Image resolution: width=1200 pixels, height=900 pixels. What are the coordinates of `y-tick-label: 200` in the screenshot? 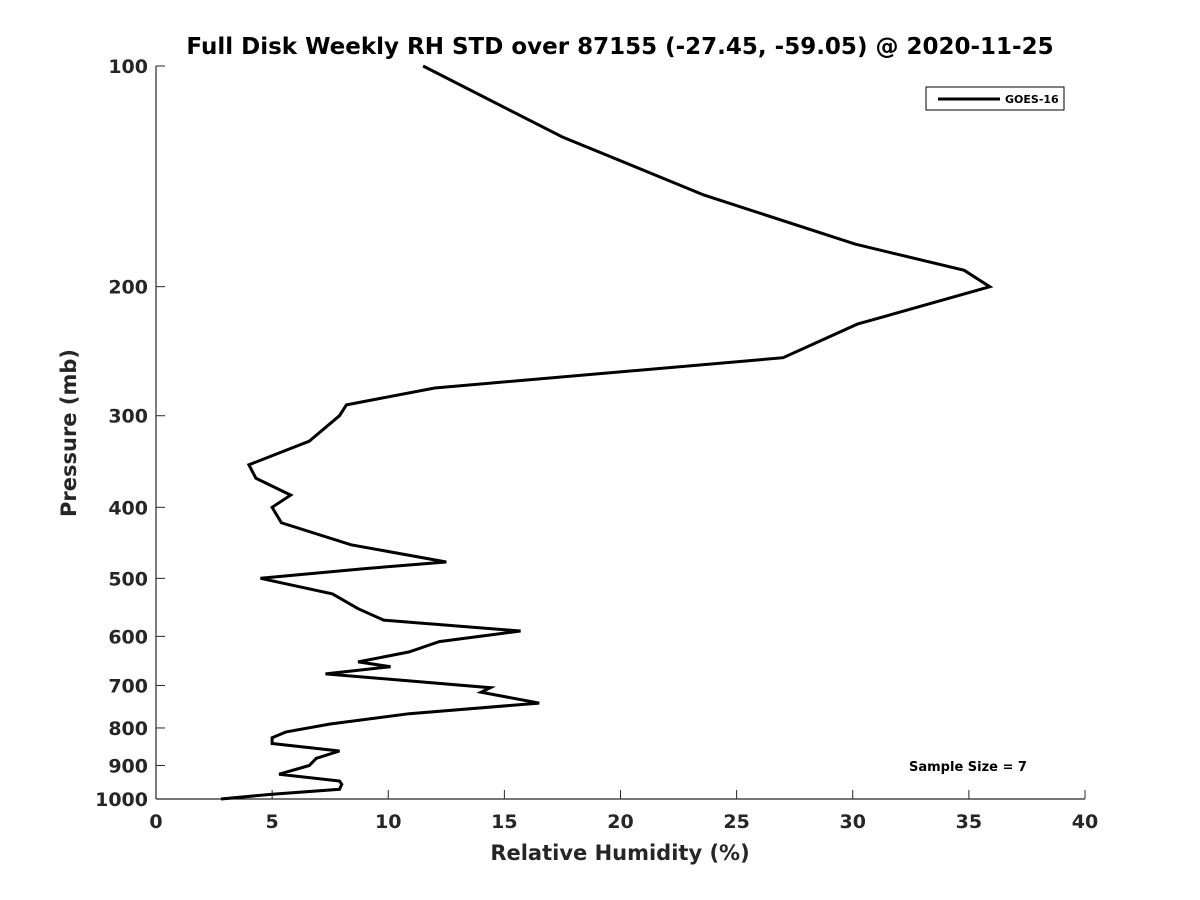 It's located at (128, 288).